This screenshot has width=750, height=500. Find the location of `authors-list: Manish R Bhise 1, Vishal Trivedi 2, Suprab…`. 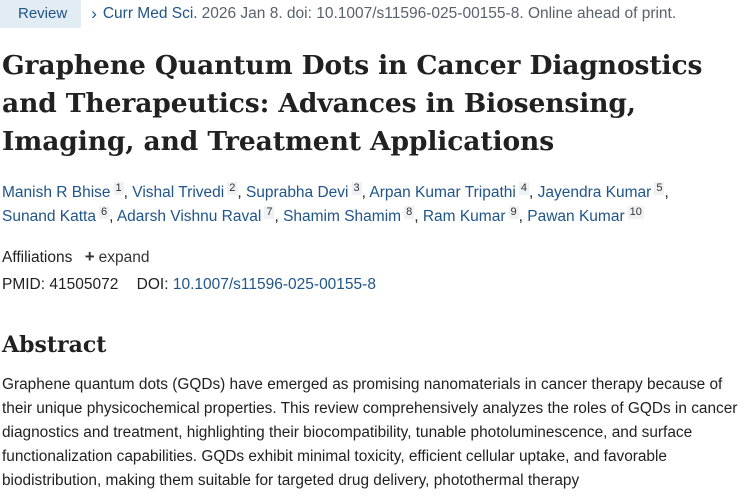

authors-list: Manish R Bhise 1, Vishal Trivedi 2, Suprab… is located at coordinates (335, 203).